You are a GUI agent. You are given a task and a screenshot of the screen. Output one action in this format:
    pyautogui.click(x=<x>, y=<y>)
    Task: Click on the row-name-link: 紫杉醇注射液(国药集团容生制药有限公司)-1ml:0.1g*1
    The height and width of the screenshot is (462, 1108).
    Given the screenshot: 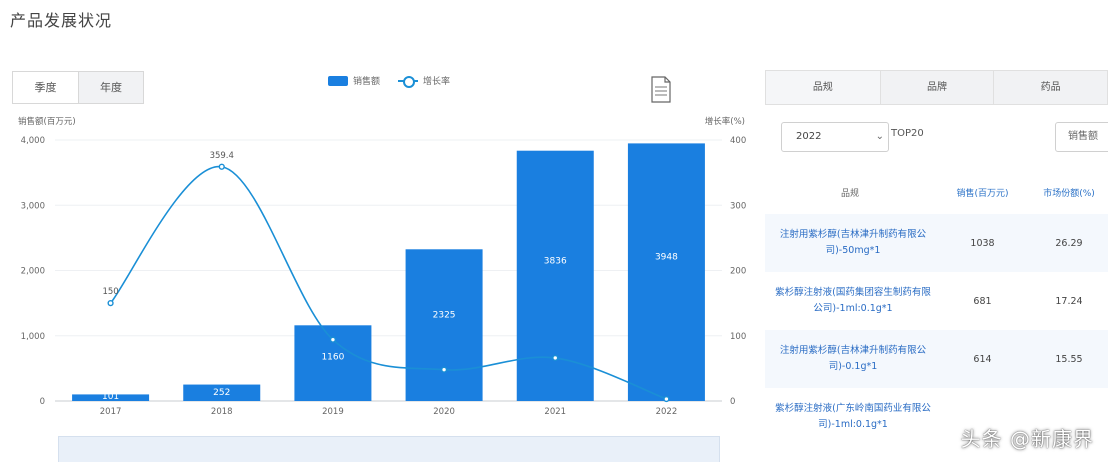 What is the action you would take?
    pyautogui.click(x=853, y=300)
    